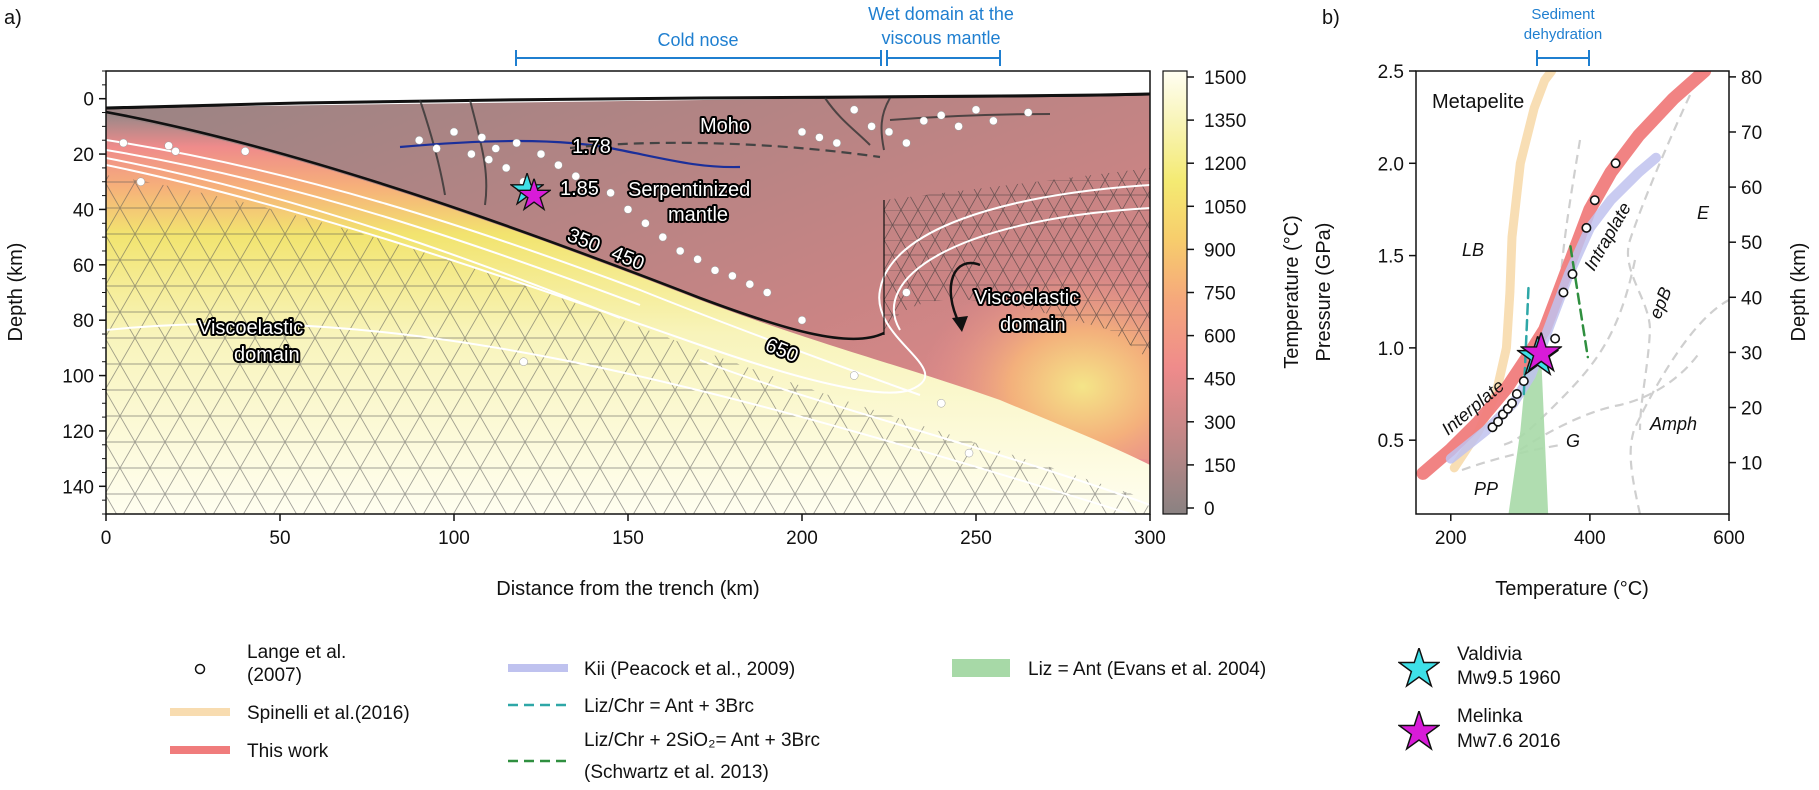 The width and height of the screenshot is (1819, 790). I want to click on legend-lizant: Liz = Ant (Evans et al. 2004), so click(1147, 669).